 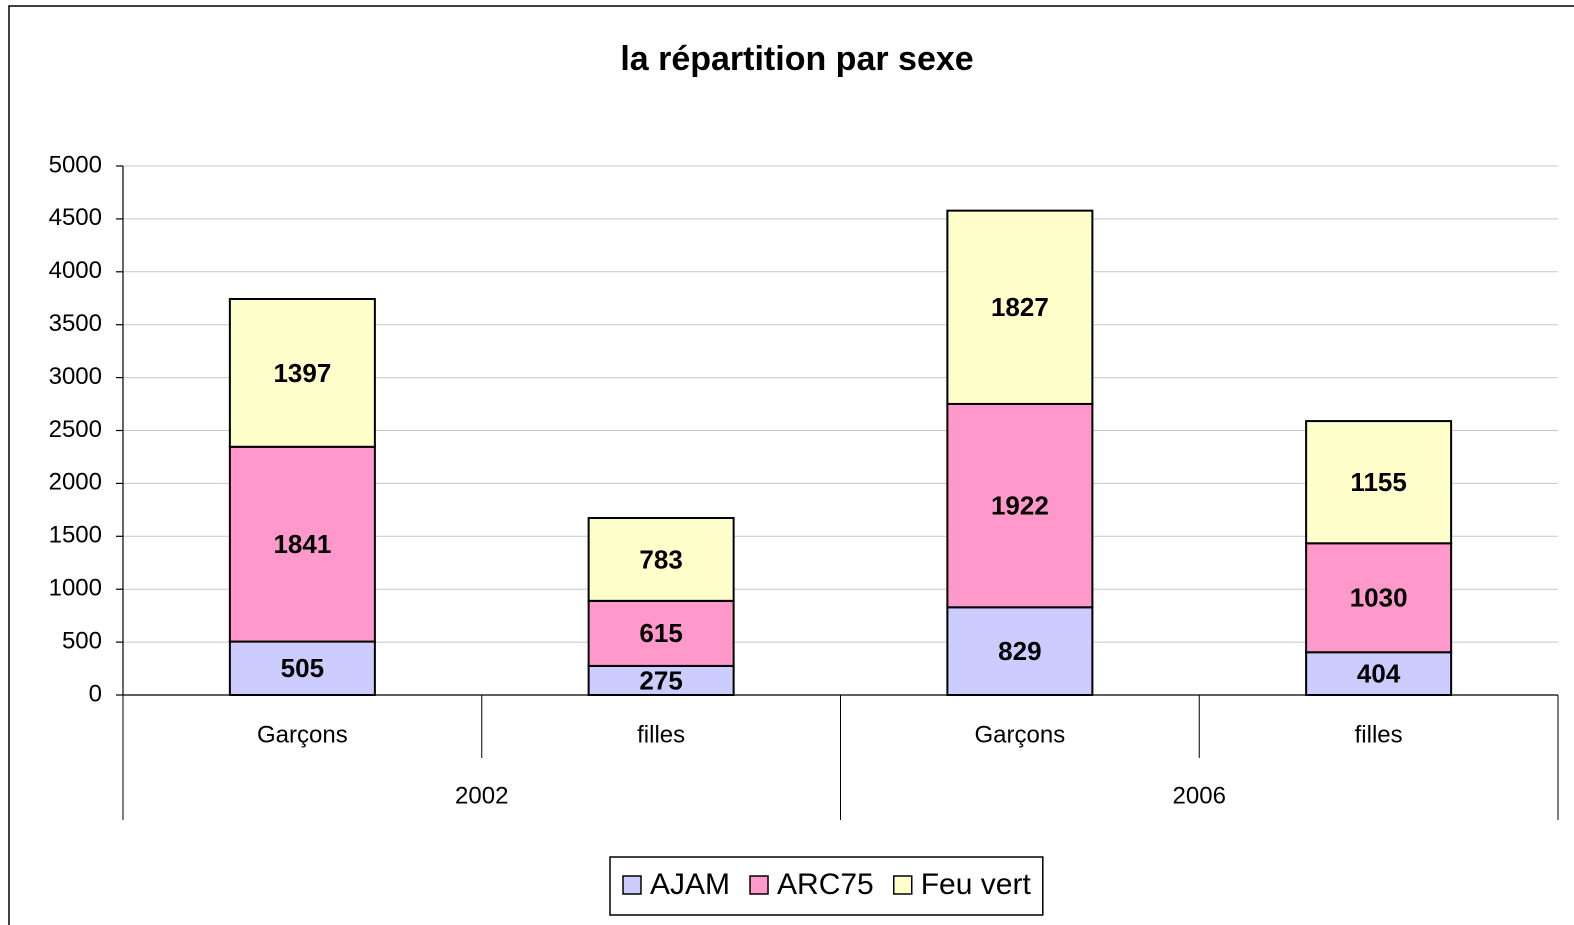 I want to click on data-label: 1030, so click(x=1379, y=598).